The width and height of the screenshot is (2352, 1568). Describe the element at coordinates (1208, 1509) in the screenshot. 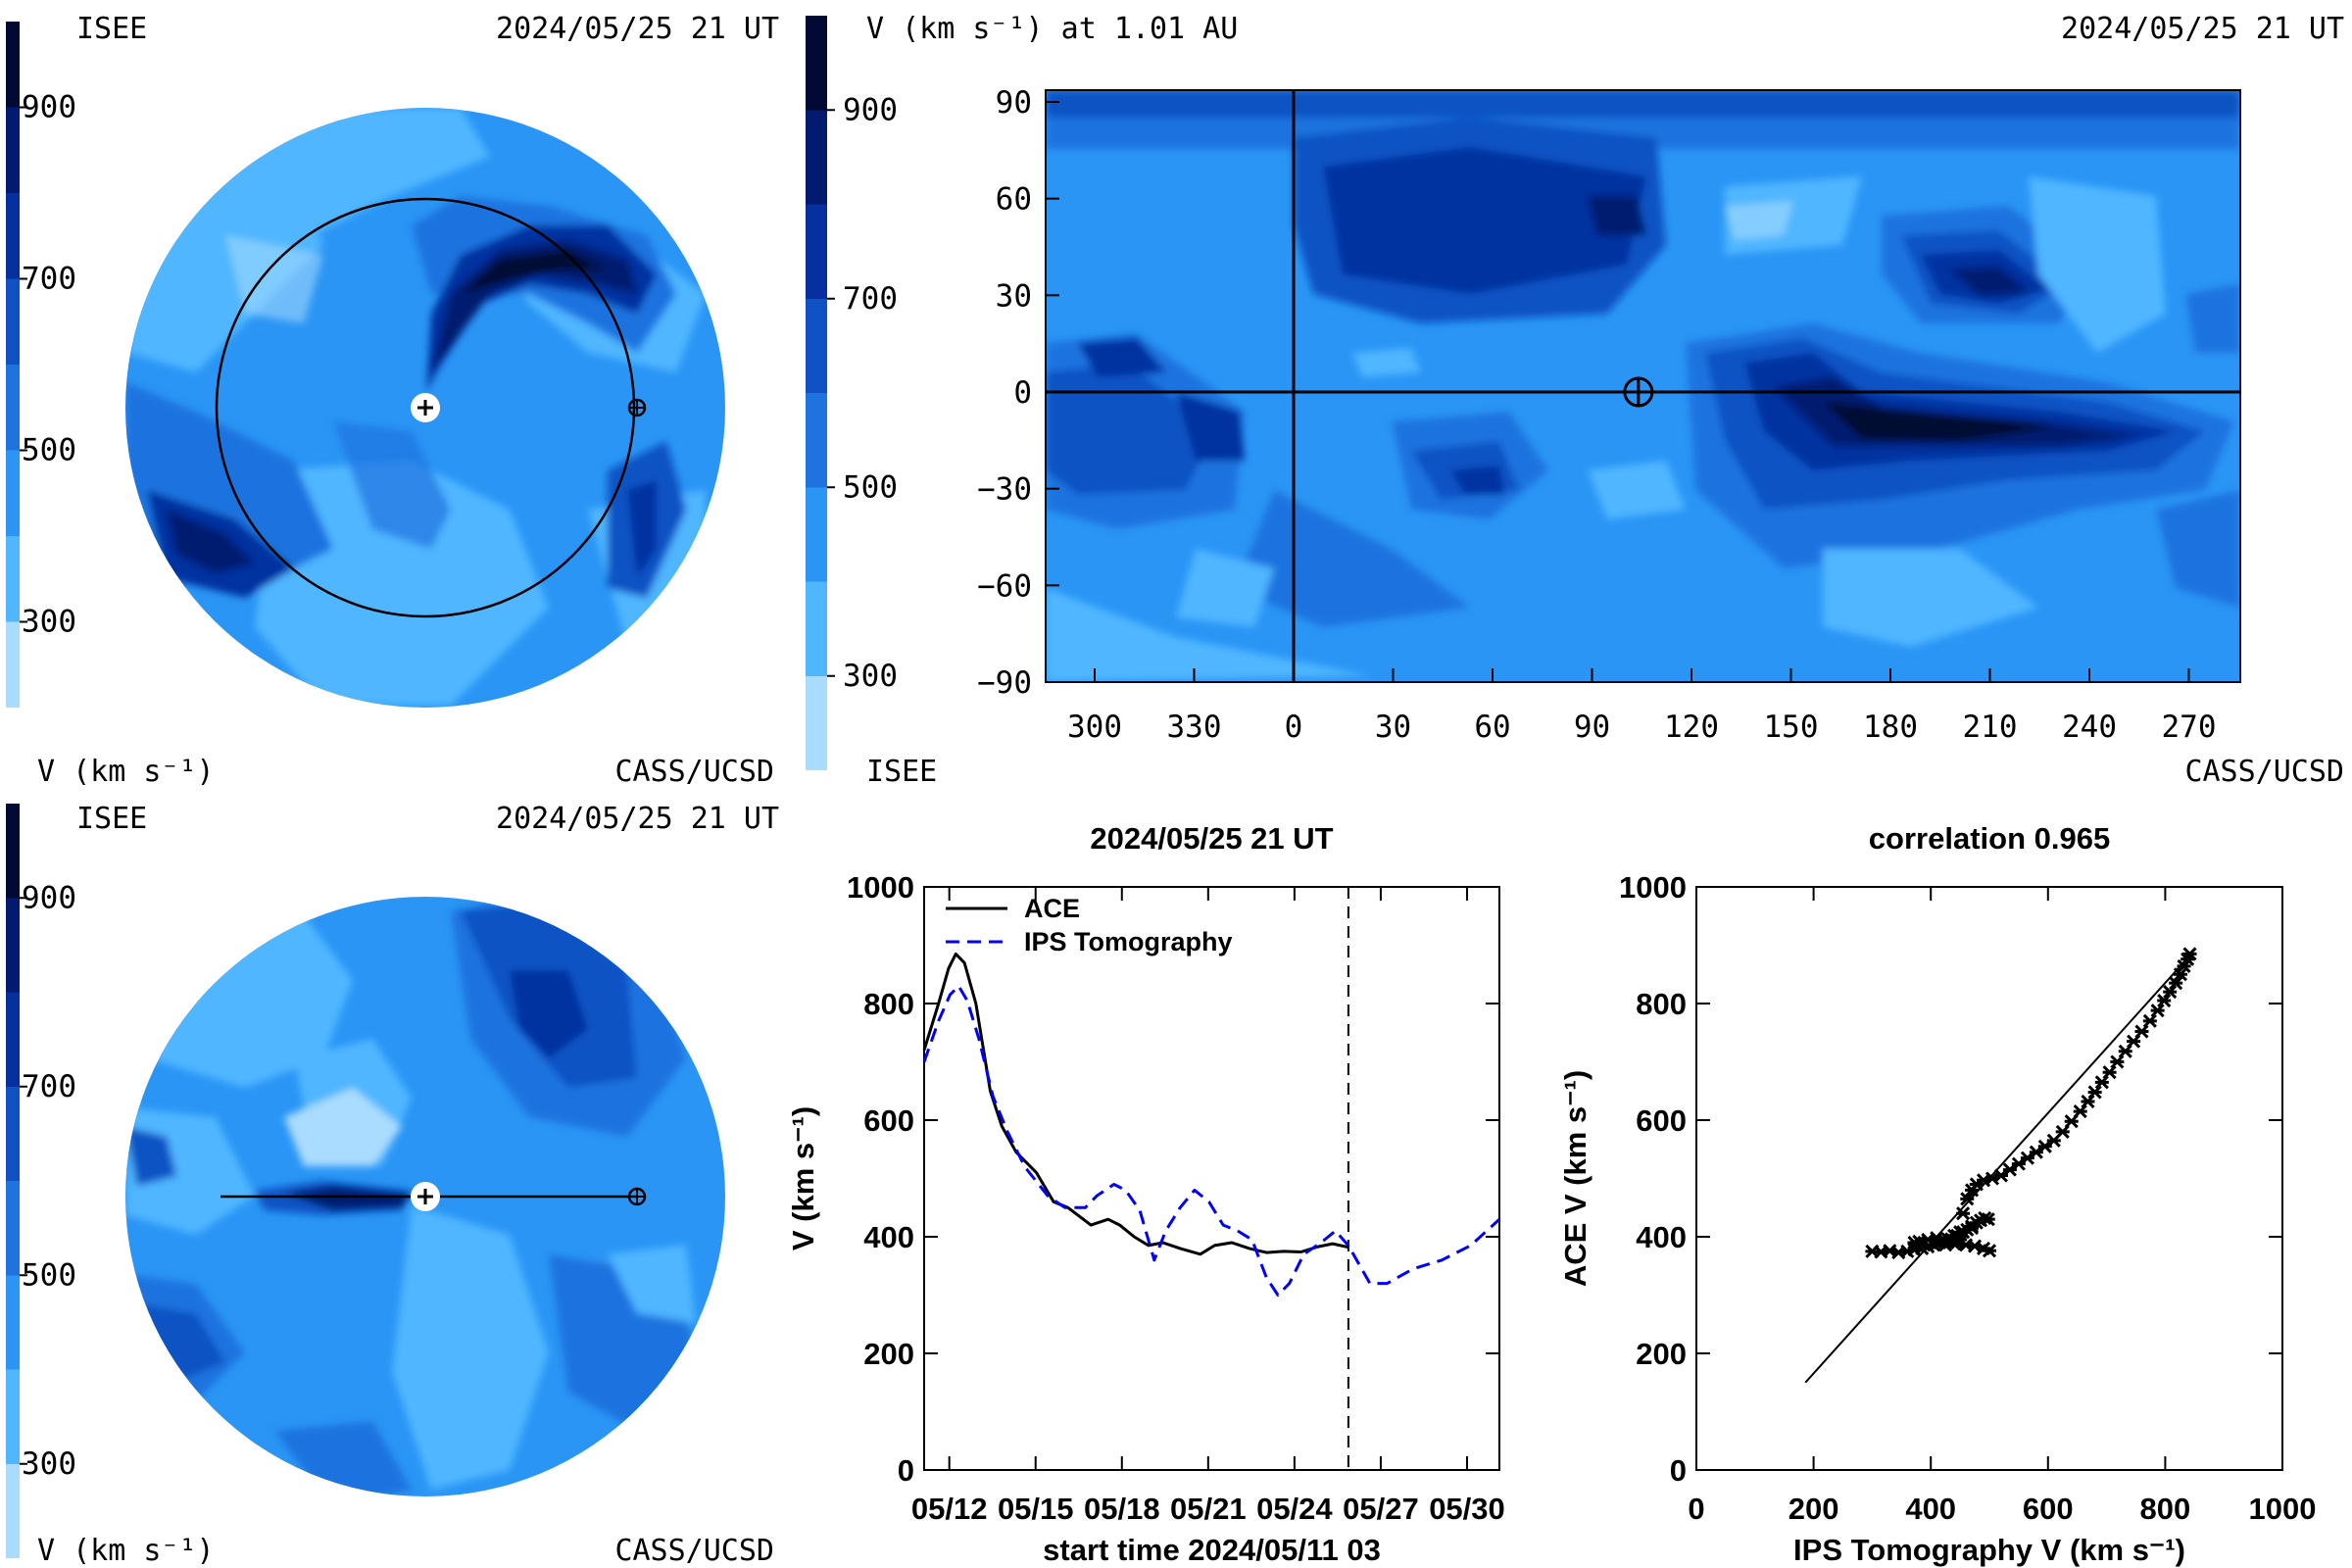

I see `x-tick-label: 05/21` at that location.